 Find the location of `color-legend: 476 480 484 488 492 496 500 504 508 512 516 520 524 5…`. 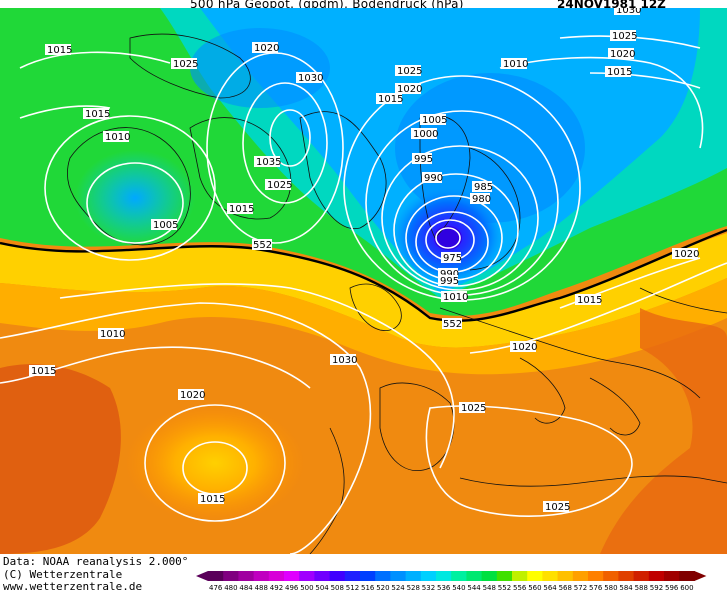

color-legend: 476 480 484 488 492 496 500 504 508 512 516 520 524 5… is located at coordinates (451, 581).